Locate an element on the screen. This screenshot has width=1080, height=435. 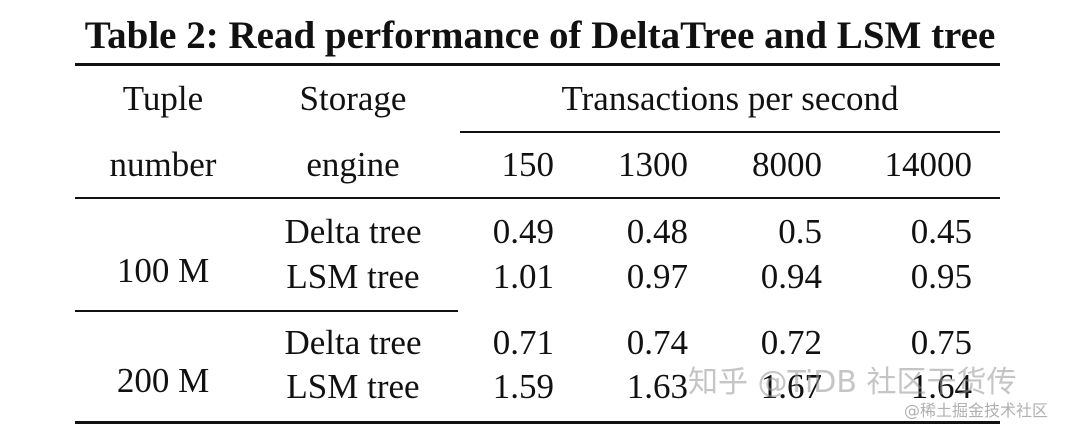
tuple-number-cell: 200 M is located at coordinates (163, 380).